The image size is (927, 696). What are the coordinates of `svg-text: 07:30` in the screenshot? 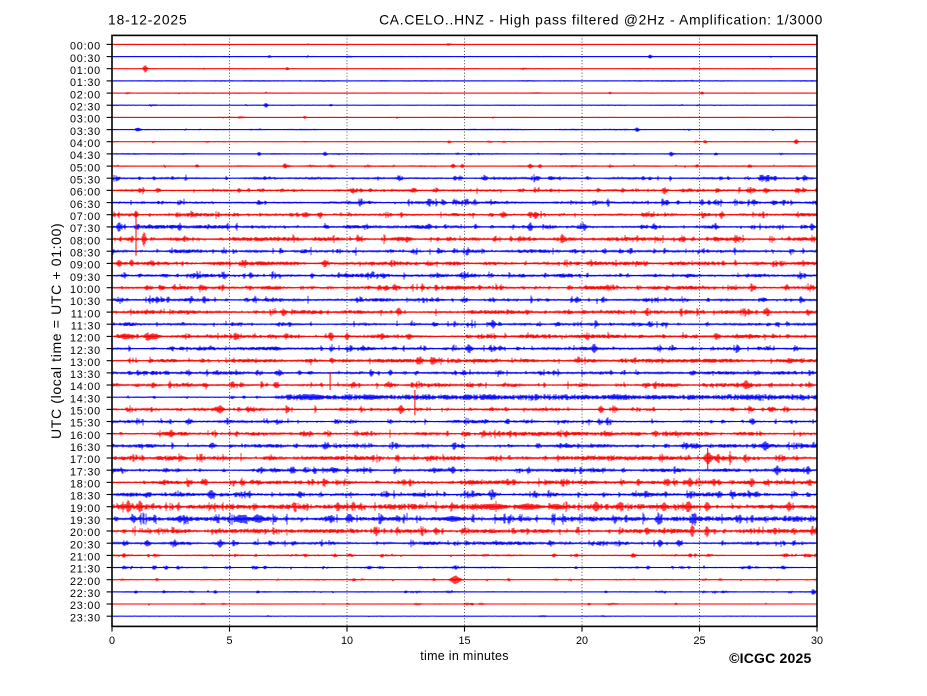 It's located at (85, 229).